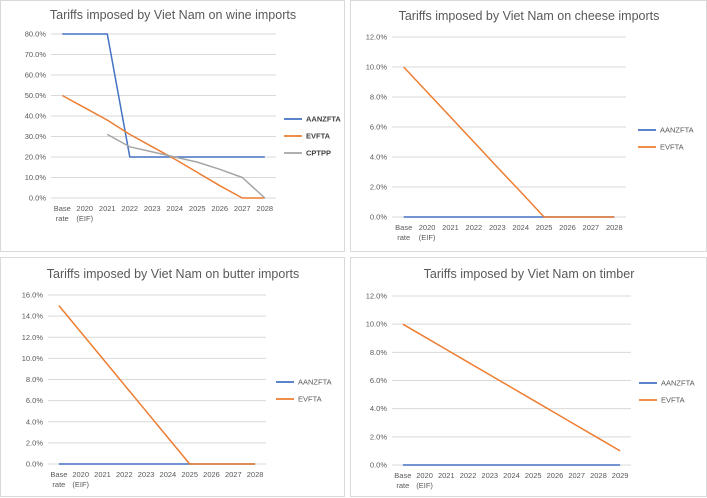 The image size is (707, 498). I want to click on y-tick-label: 16.0%, so click(33, 295).